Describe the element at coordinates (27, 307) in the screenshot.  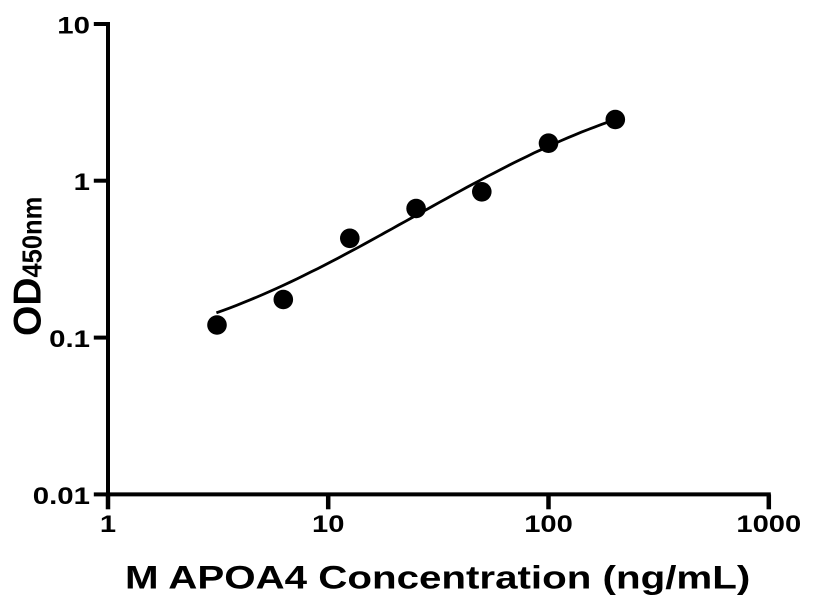
I see `svg-text: OD` at that location.